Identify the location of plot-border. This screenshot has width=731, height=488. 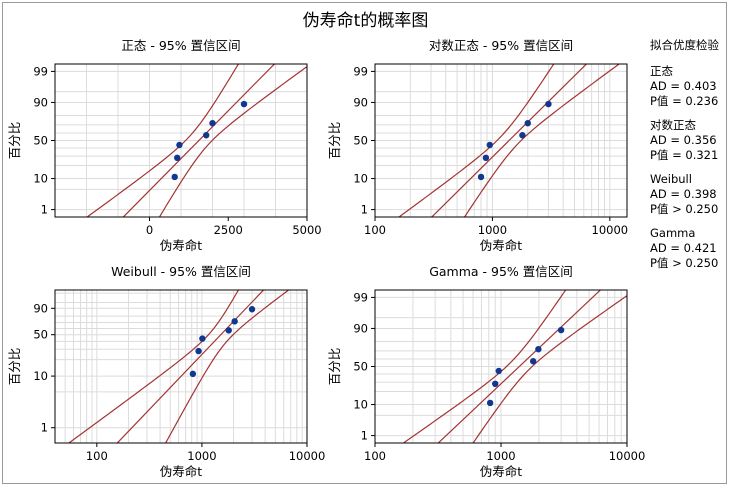
(181, 366).